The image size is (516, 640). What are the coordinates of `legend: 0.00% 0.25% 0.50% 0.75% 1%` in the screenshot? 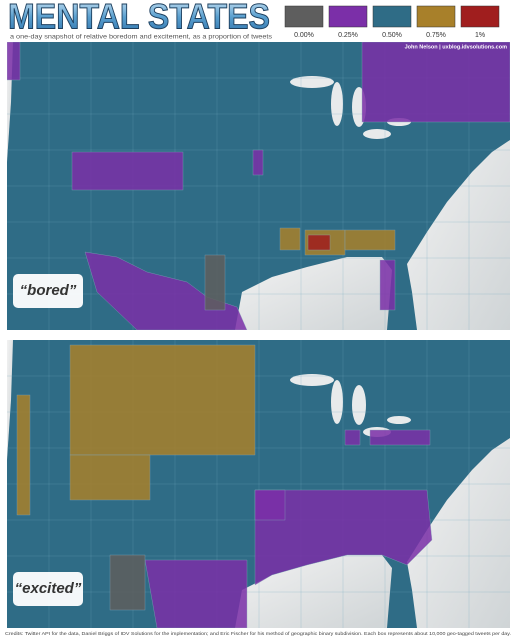 It's located at (392, 22).